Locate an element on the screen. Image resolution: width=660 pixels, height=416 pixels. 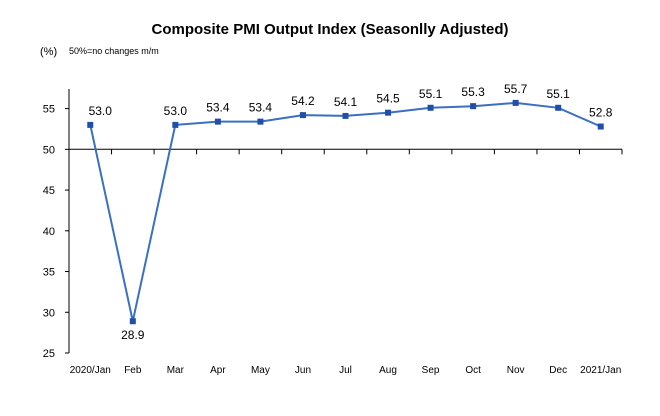
y-tick-label: 40 is located at coordinates (49, 232).